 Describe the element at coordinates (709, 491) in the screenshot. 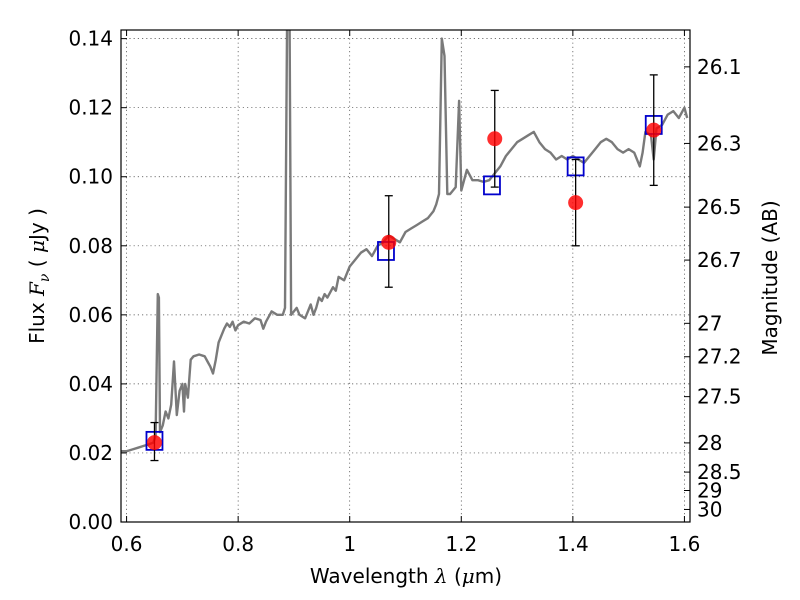

I see `right-tick-label: 29` at that location.